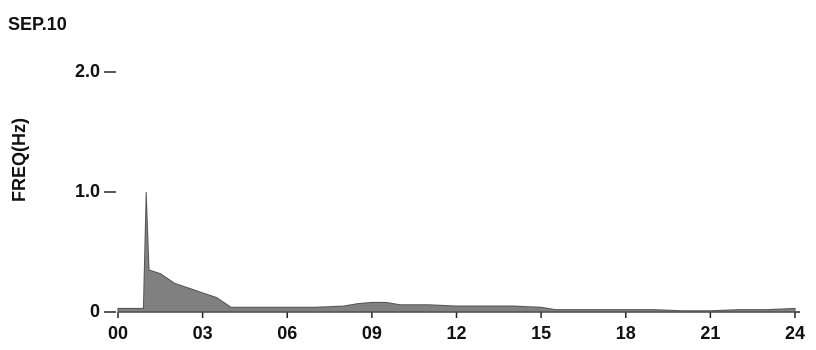  I want to click on y-tick-label: 1.0, so click(87, 191).